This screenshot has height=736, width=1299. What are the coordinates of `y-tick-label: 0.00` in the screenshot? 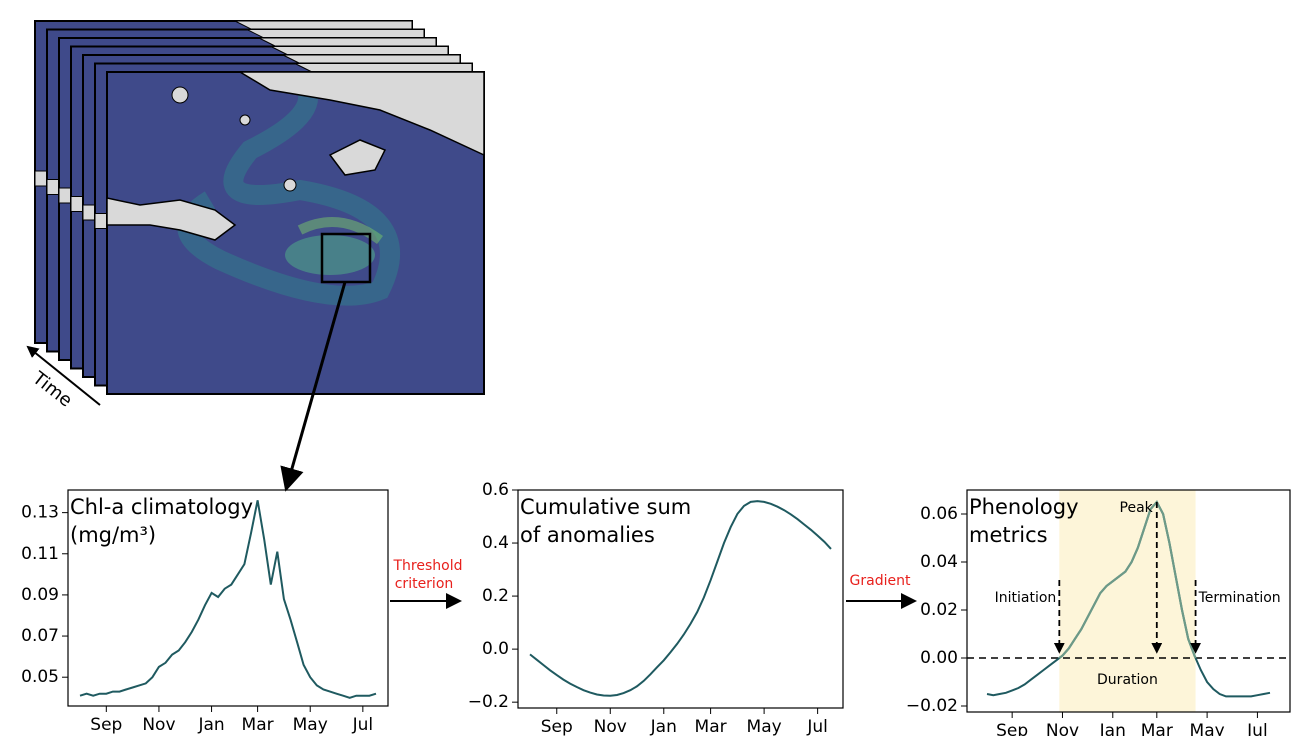 It's located at (939, 658).